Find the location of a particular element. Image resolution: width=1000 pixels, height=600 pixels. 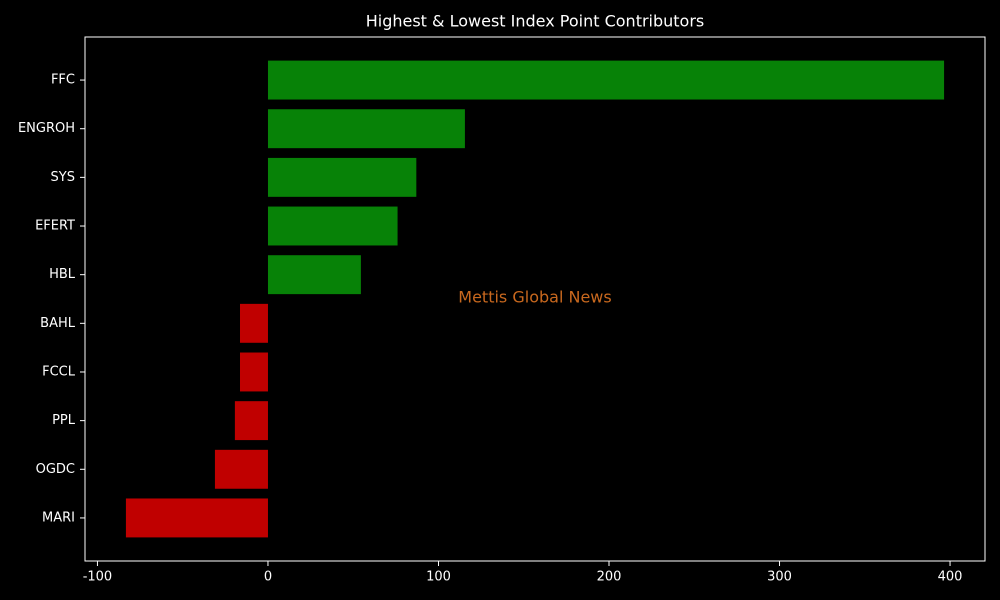

x-tick-label: 0 is located at coordinates (268, 577).